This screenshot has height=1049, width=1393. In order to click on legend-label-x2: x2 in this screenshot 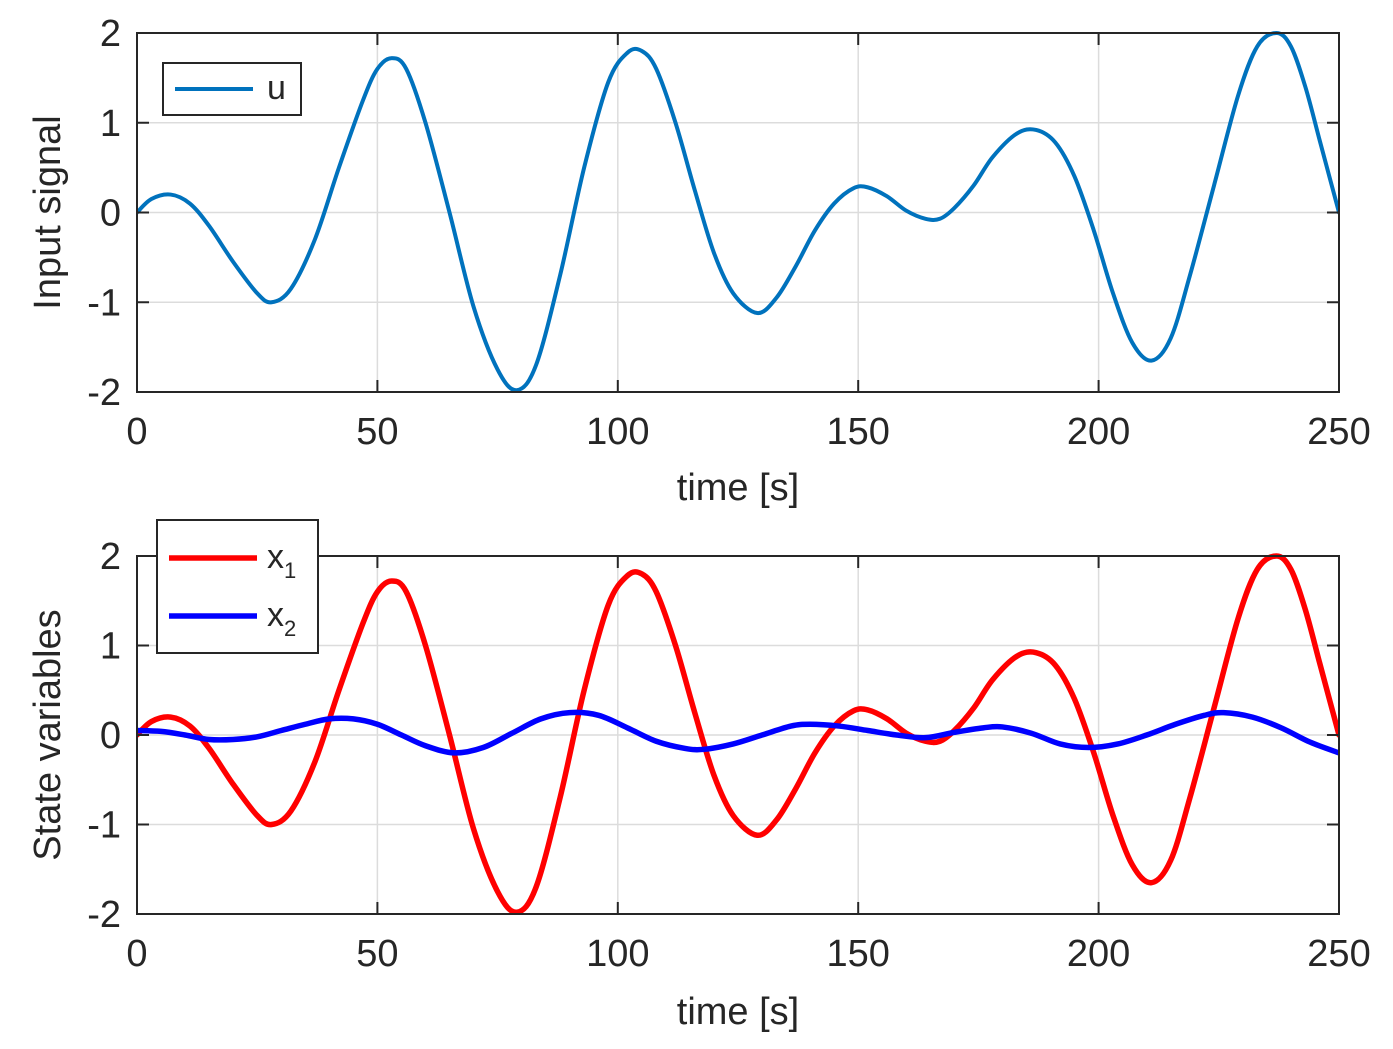, I will do `click(281, 618)`.